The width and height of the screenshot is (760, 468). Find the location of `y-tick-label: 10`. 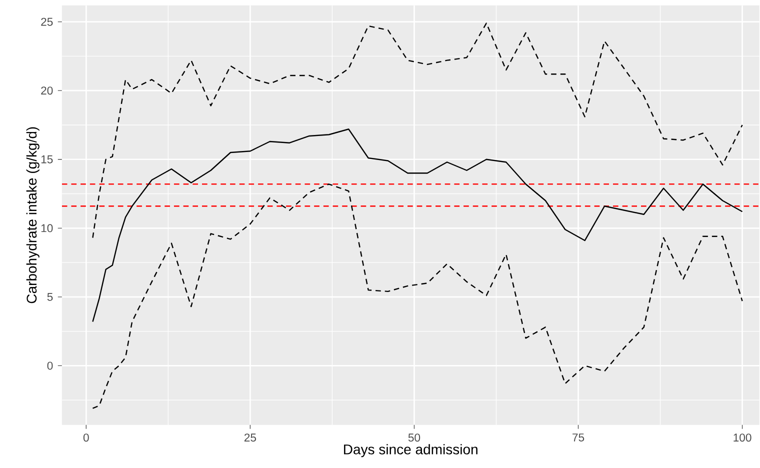

y-tick-label: 10 is located at coordinates (47, 228).